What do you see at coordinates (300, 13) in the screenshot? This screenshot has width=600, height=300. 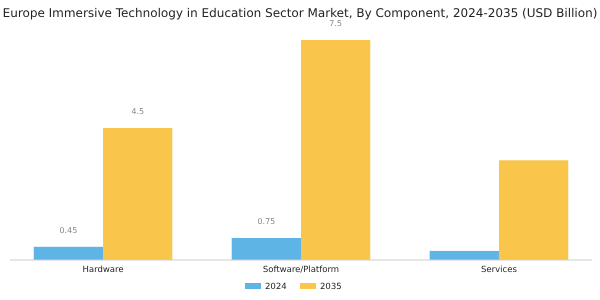 I see `chart-title: Europe Immersive Technology in Education Sector Market, By Component, 2024-2035 (USD Billion)` at bounding box center [300, 13].